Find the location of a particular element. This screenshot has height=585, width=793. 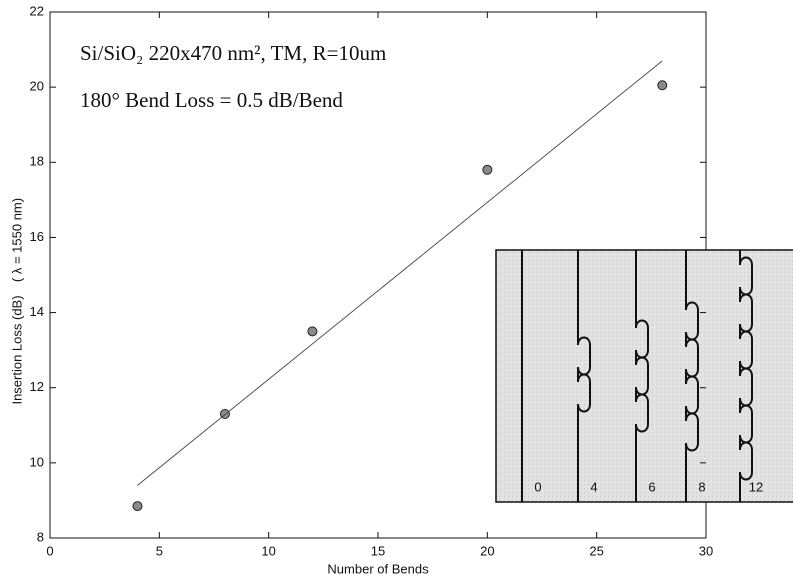

y-axis-label: Insertion Loss (dB) is located at coordinates (16, 349).